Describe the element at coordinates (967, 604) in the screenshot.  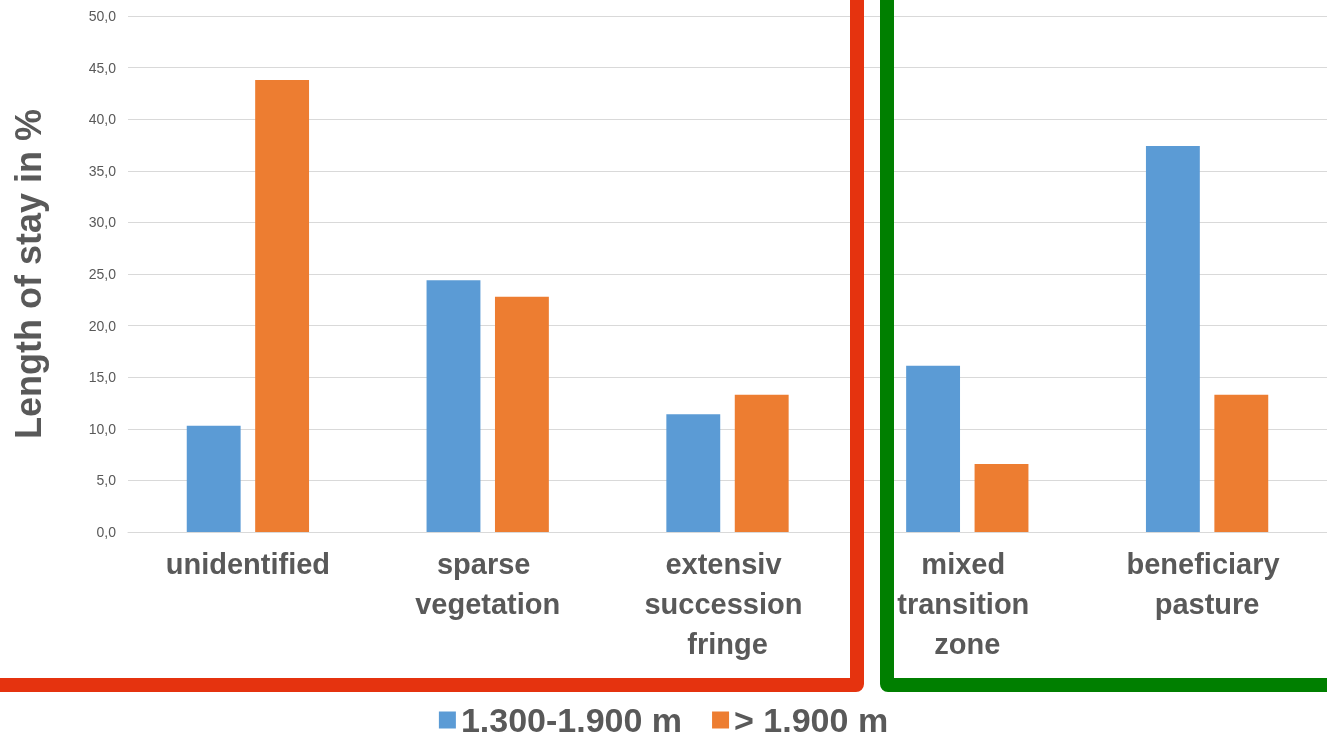
I see `x-tick-label: mixed transition zone` at that location.